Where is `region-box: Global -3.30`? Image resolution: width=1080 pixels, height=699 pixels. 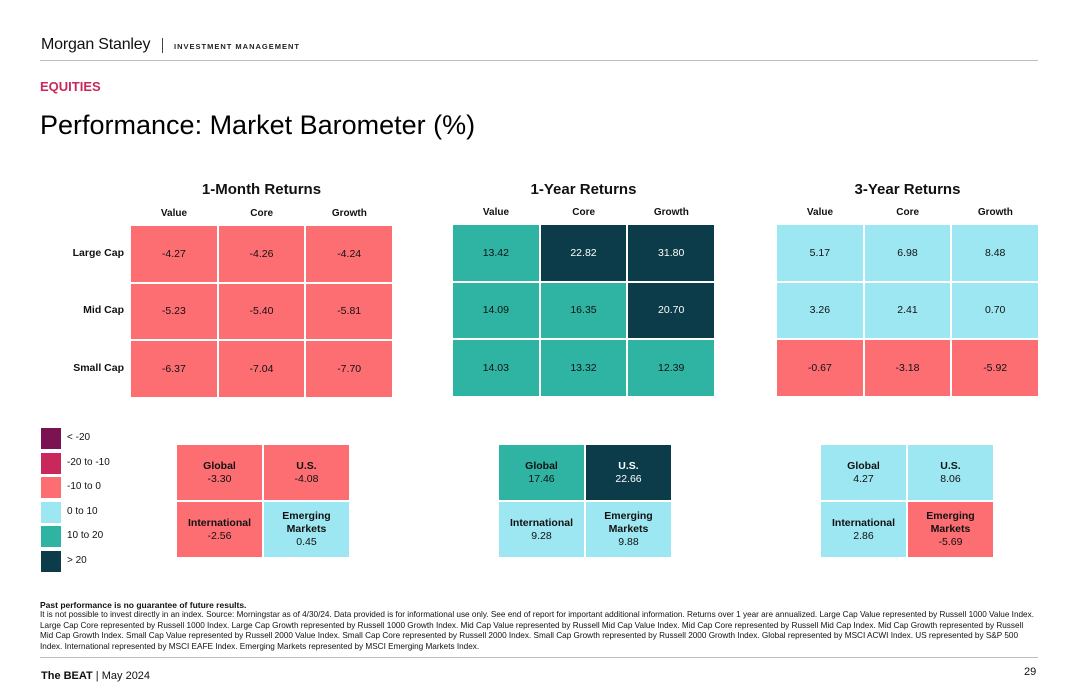 region-box: Global -3.30 is located at coordinates (219, 472).